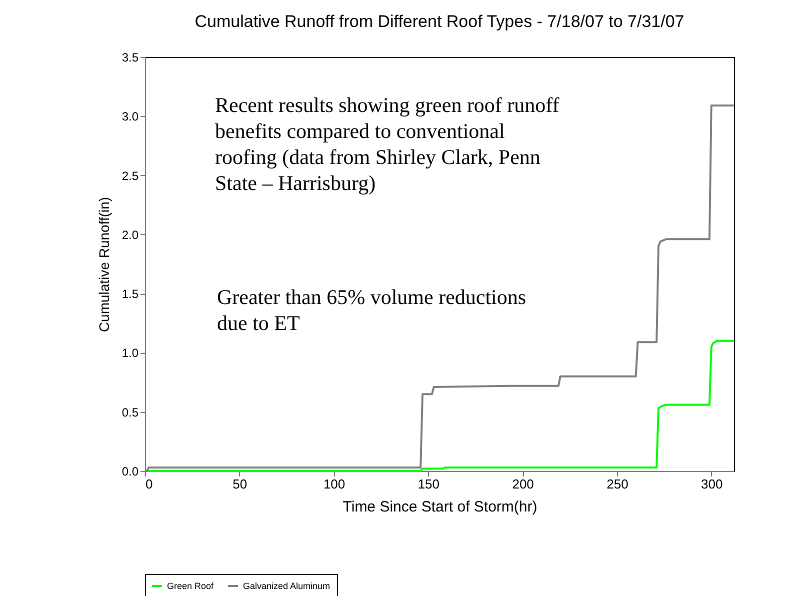  I want to click on x-tick-label: 50, so click(240, 484).